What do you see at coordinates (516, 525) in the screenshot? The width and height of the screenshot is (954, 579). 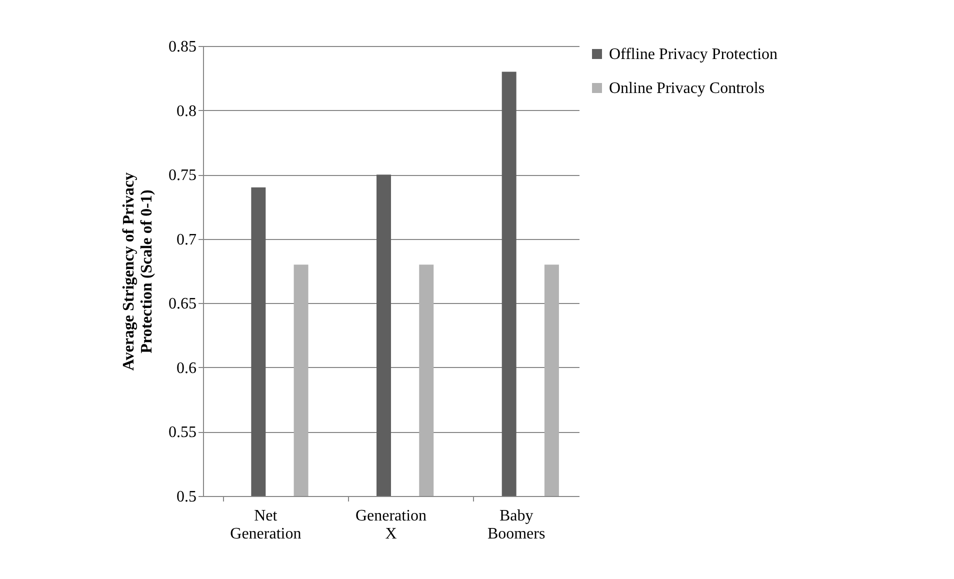 I see `x-tick-label: Baby Boomers` at bounding box center [516, 525].